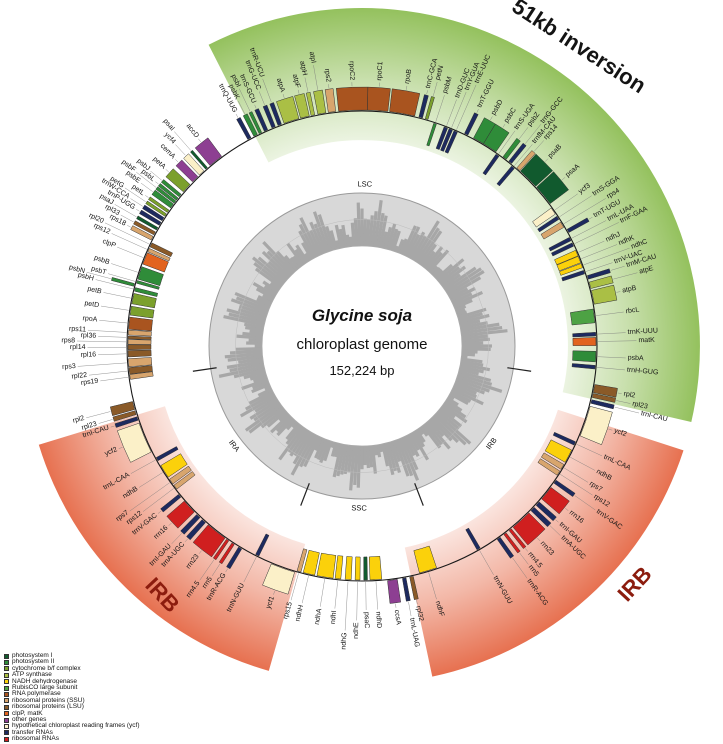 The height and width of the screenshot is (744, 723). Describe the element at coordinates (560, 244) in the screenshot. I see `gene-trnL-UAA` at that location.